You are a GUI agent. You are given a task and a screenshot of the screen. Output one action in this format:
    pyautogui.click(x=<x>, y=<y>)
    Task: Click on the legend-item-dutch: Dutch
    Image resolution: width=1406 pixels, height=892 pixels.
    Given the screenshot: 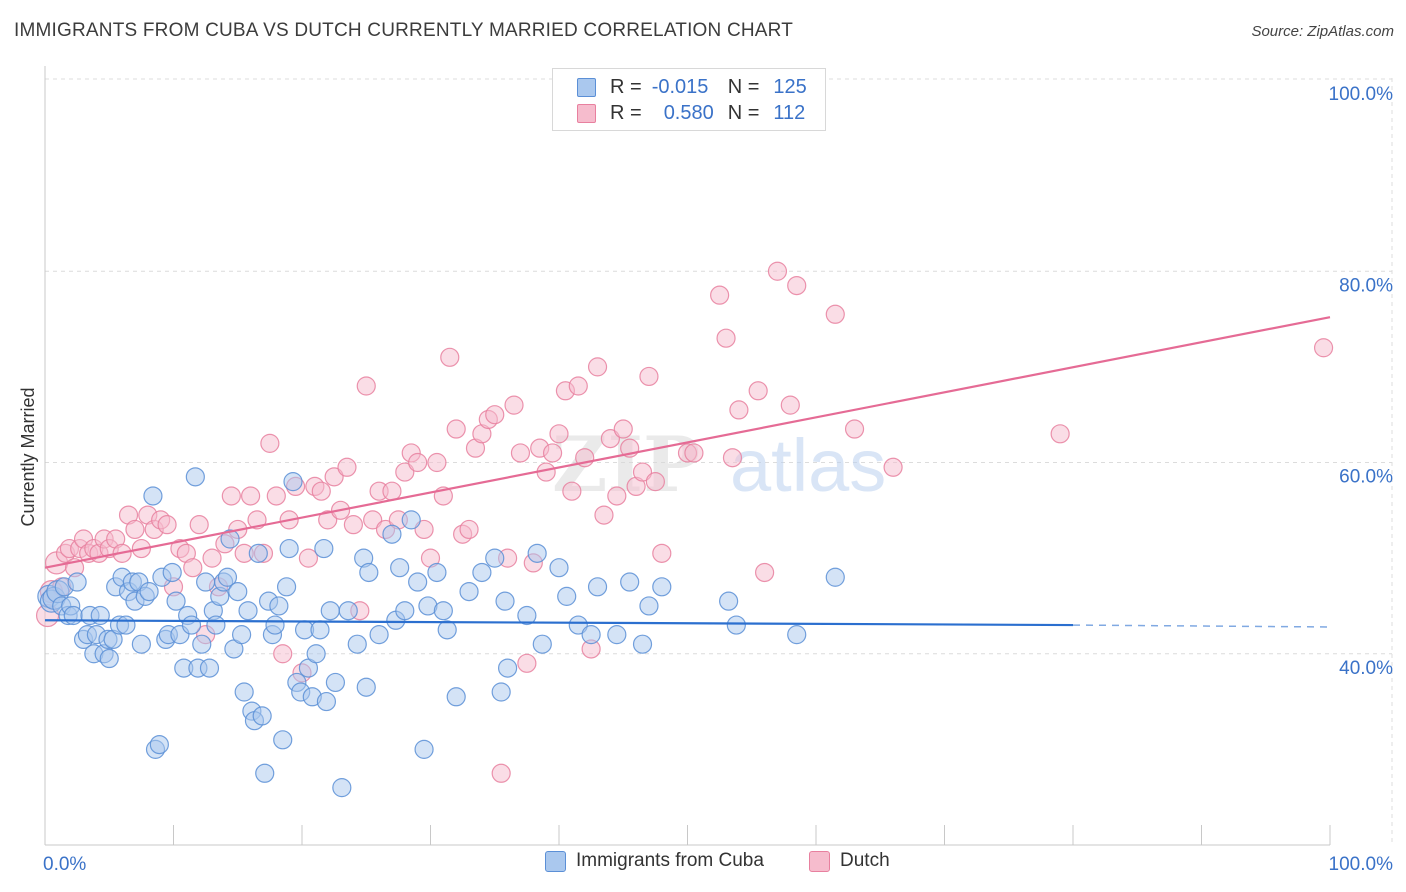 What is the action you would take?
    pyautogui.click(x=849, y=861)
    